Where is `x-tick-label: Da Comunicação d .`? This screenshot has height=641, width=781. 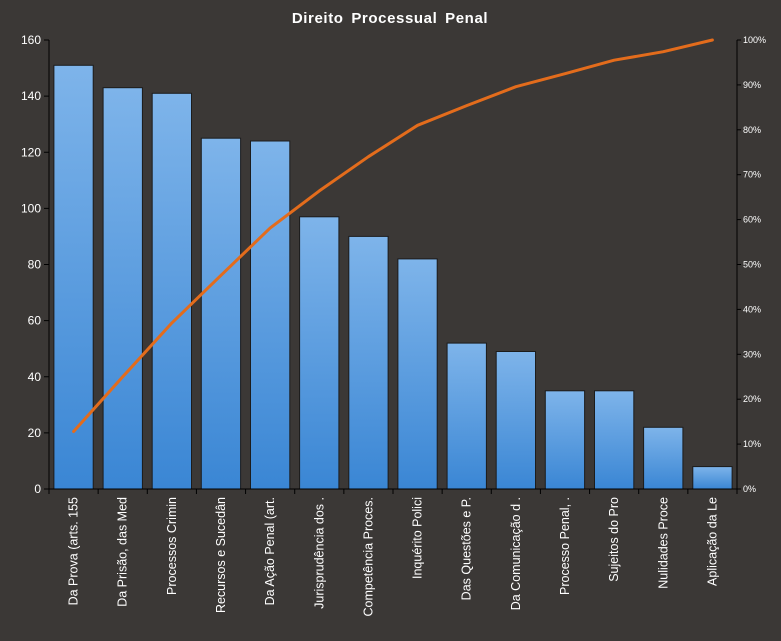
x-tick-label: Da Comunicação d . is located at coordinates (516, 553).